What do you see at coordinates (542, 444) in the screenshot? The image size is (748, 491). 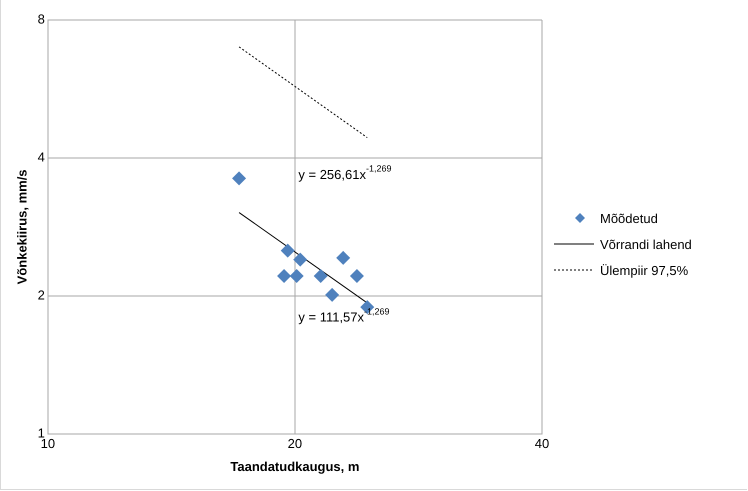 I see `x-tick-label: 40` at bounding box center [542, 444].